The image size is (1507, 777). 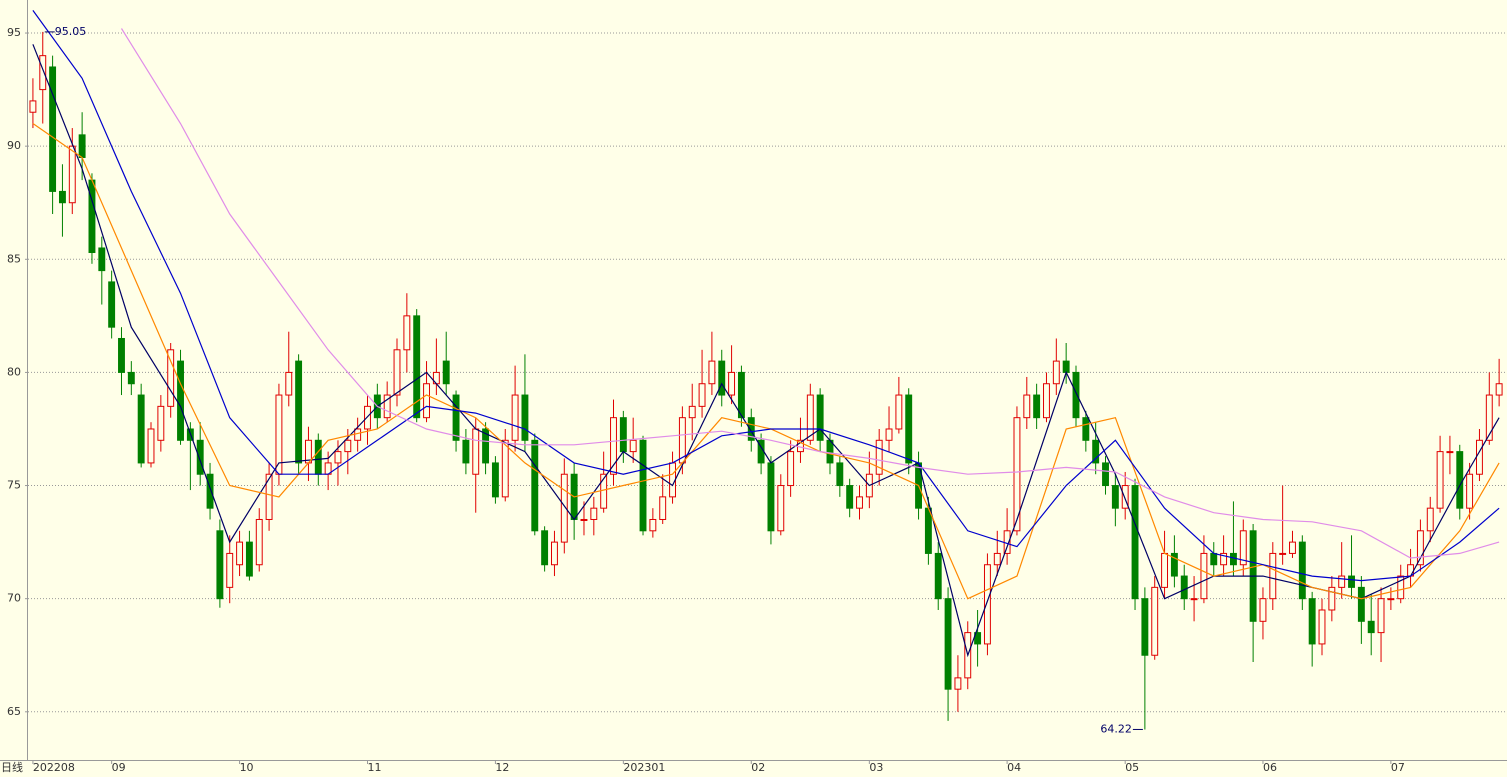 What do you see at coordinates (1014, 767) in the screenshot?
I see `x-tick-label: 04` at bounding box center [1014, 767].